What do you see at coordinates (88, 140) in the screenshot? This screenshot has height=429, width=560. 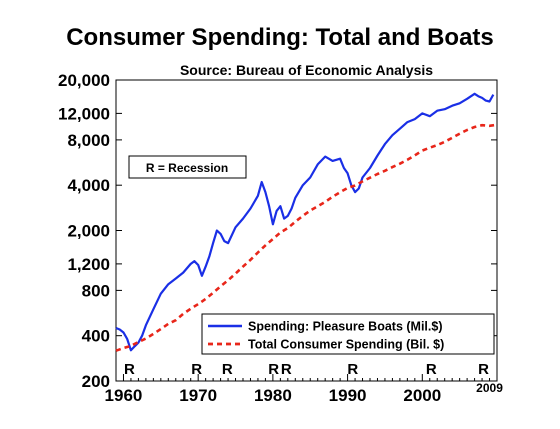 I see `y-tick-label: 8,000` at bounding box center [88, 140].